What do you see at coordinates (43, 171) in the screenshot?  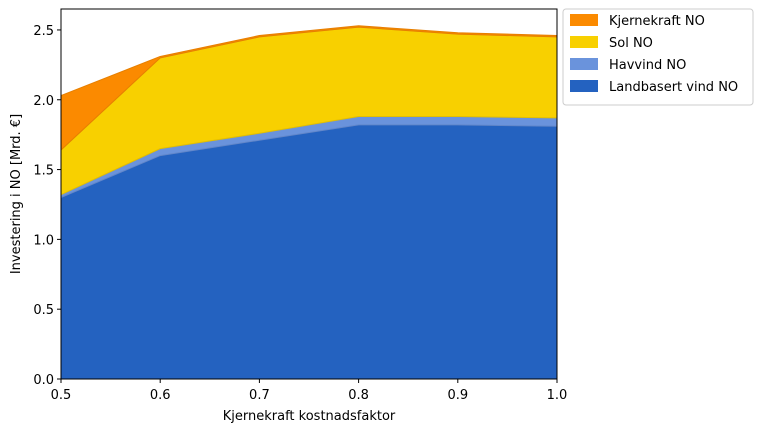 I see `y-tick-label: 1.5` at bounding box center [43, 171].